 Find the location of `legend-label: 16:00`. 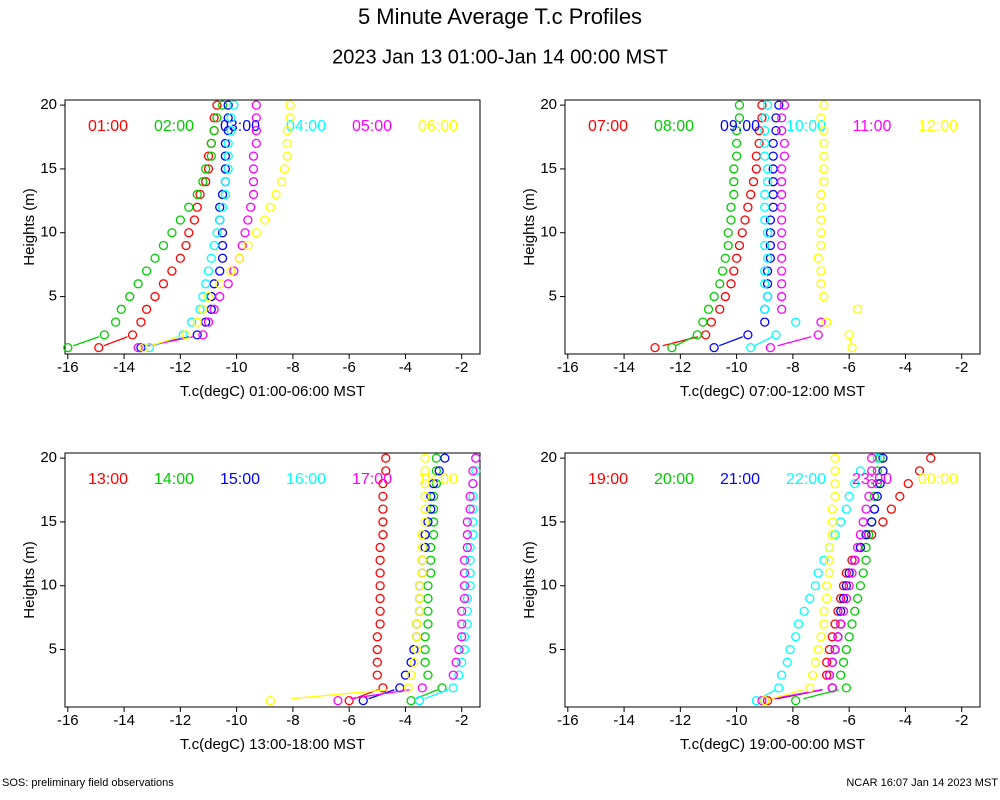

legend-label: 16:00 is located at coordinates (306, 479).